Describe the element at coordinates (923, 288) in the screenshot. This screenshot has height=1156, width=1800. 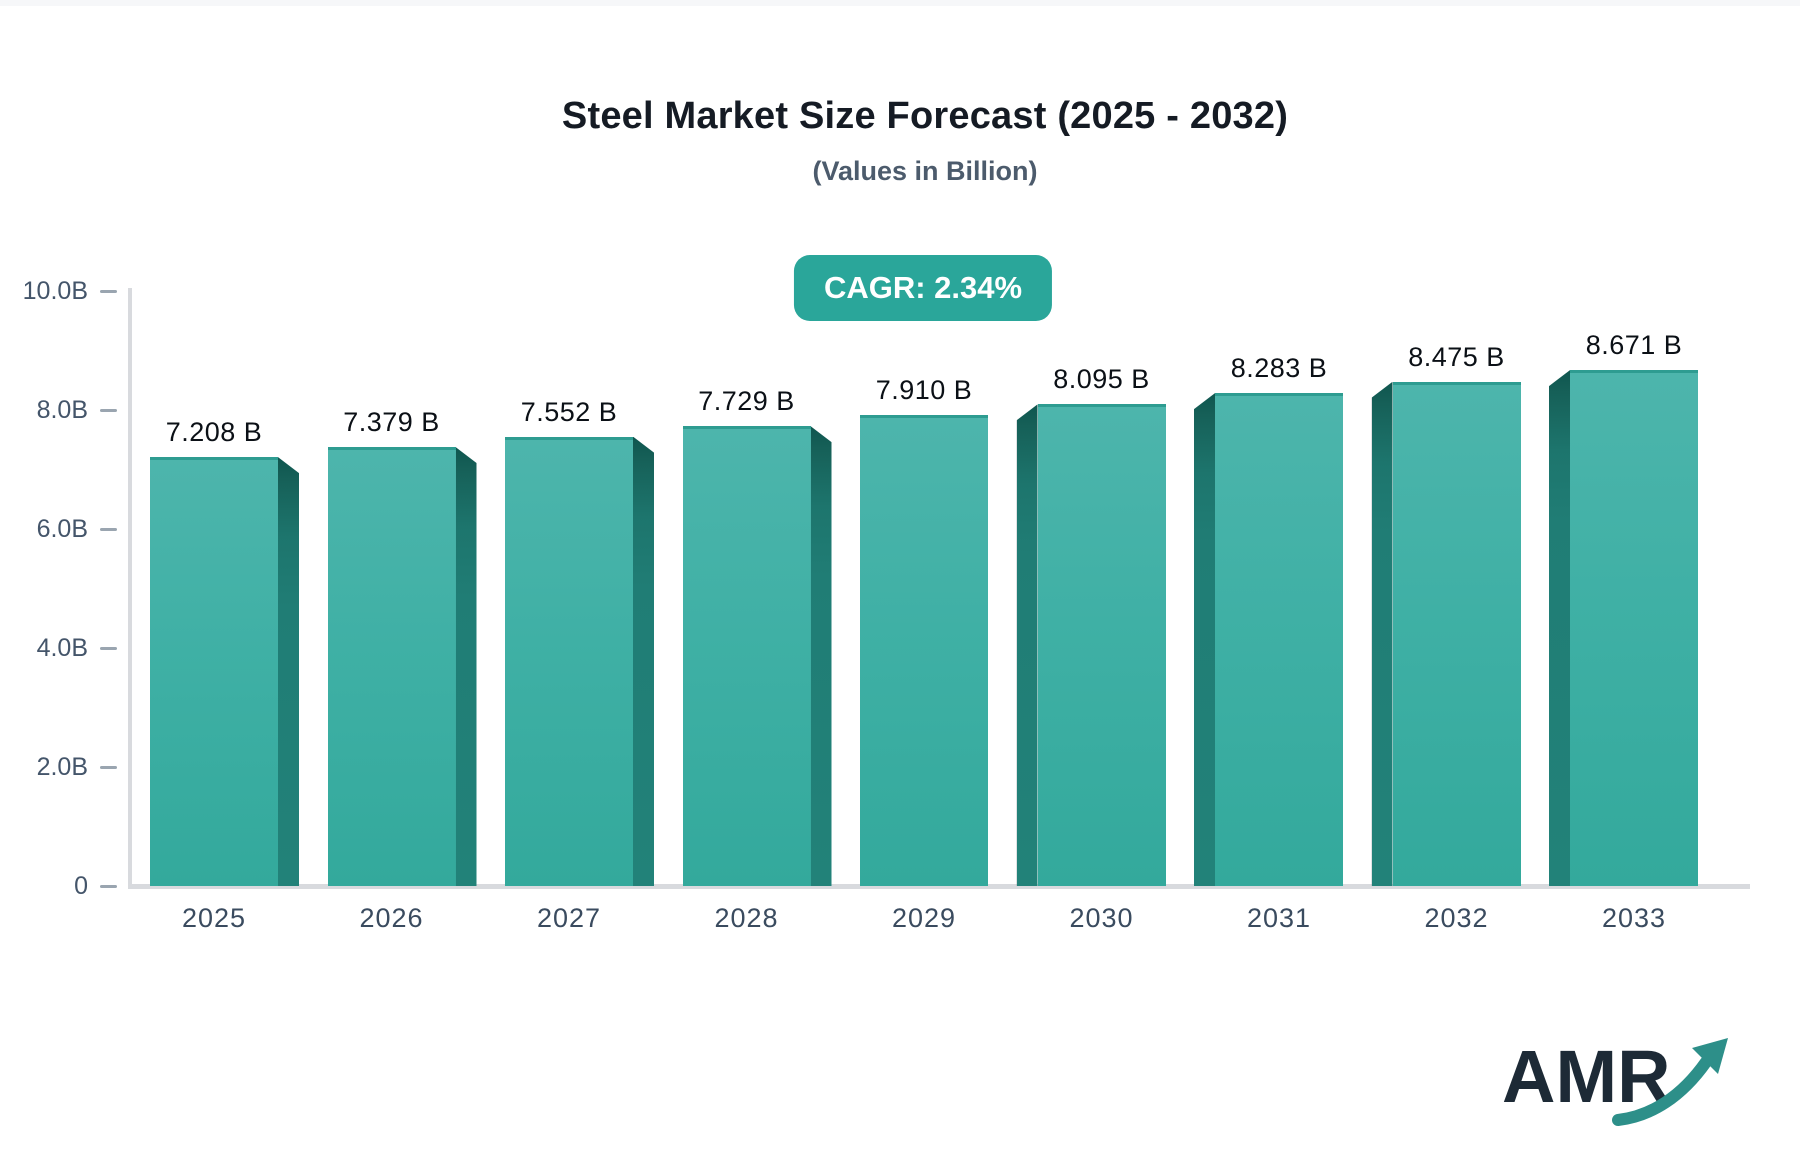
I see `cagr-badge: CAGR: 2.34%` at that location.